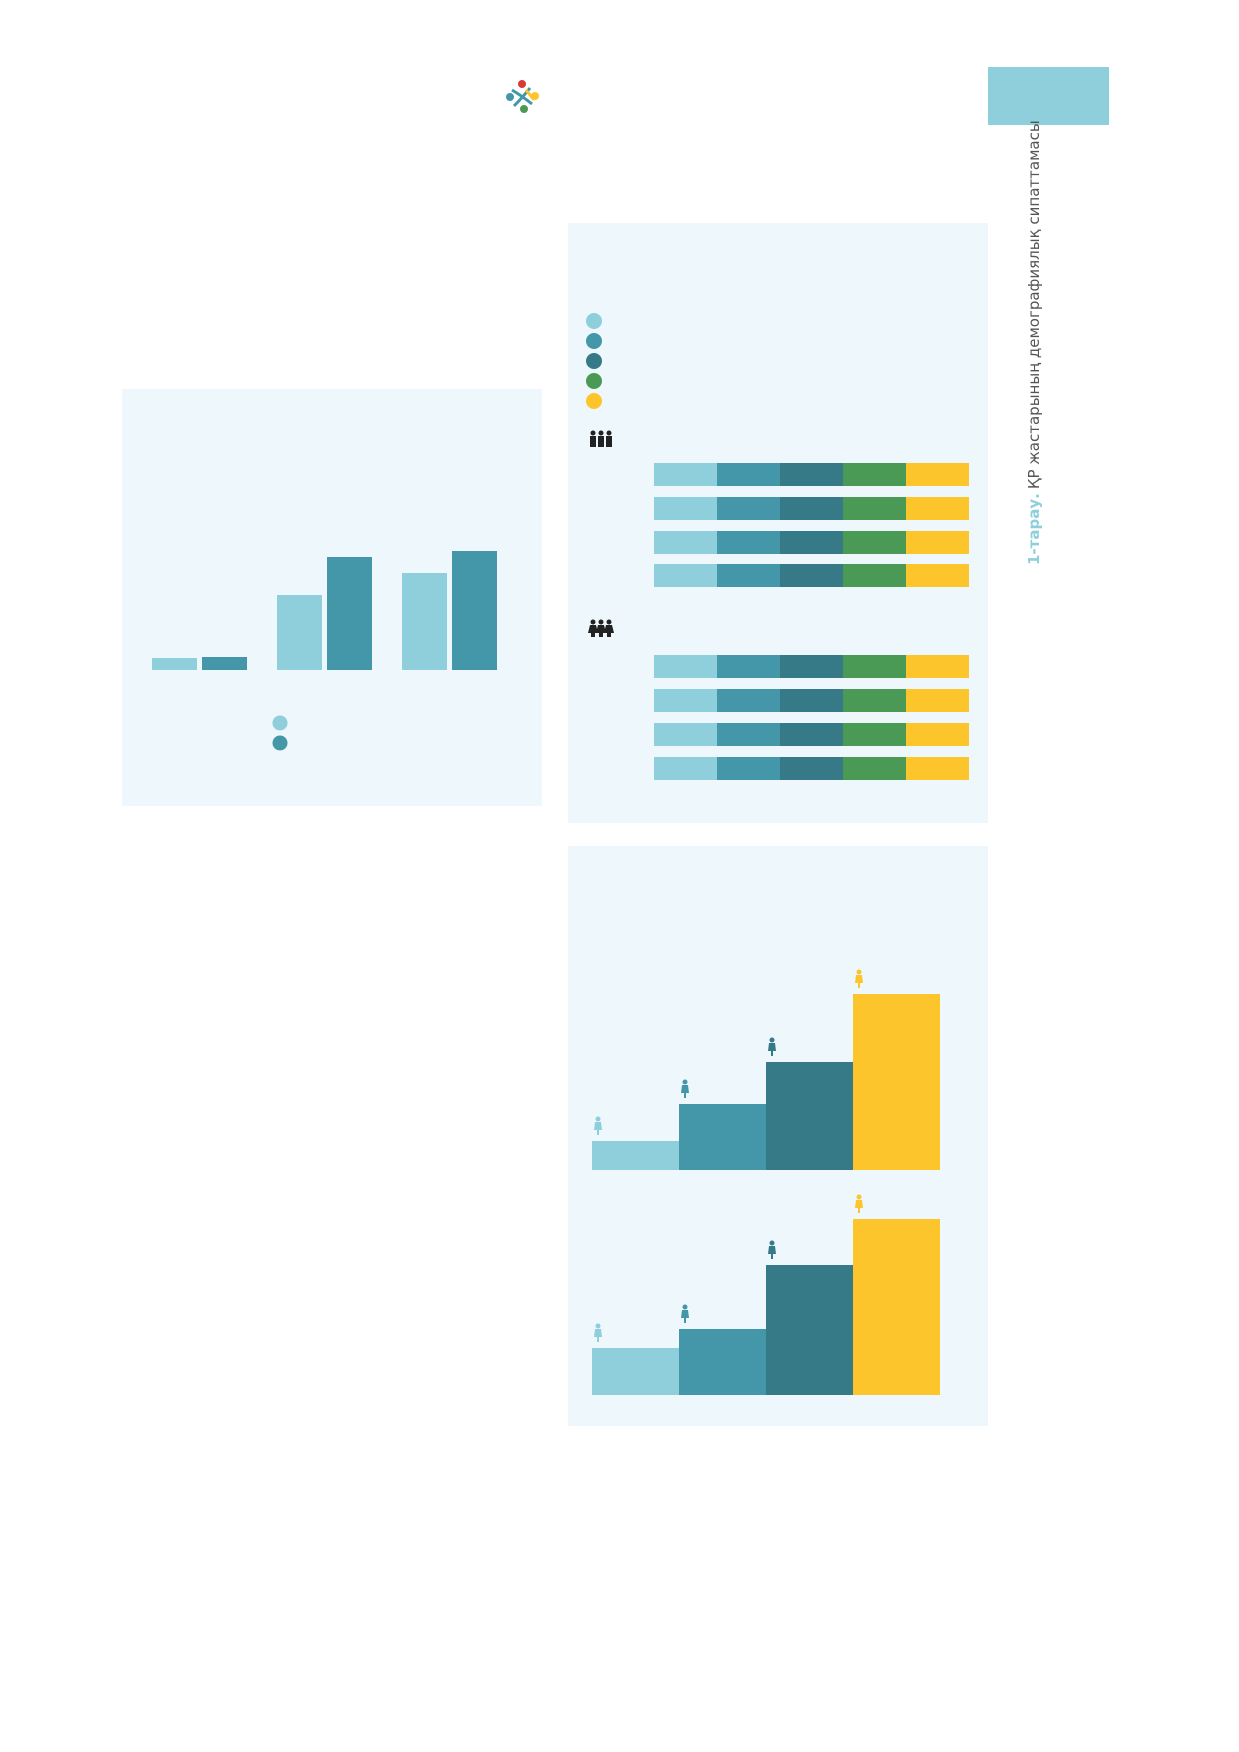 This screenshot has width=1239, height=1752. I want to click on chapter-tab, so click(1048, 96).